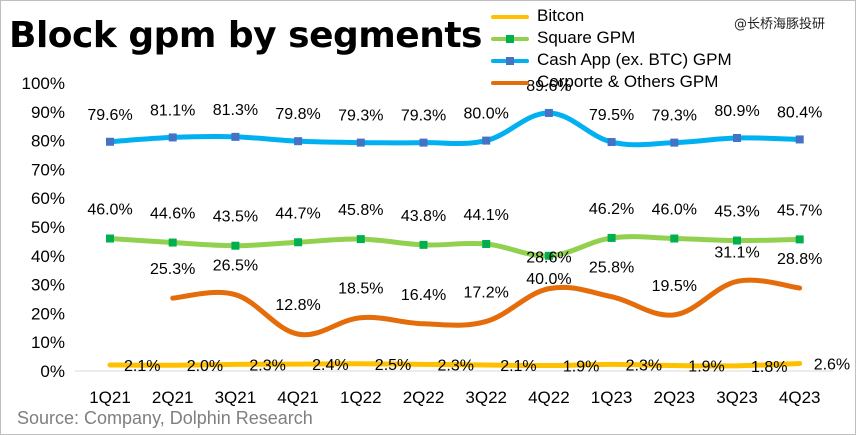  I want to click on data-label-square-gpm: 43.8%, so click(423, 216).